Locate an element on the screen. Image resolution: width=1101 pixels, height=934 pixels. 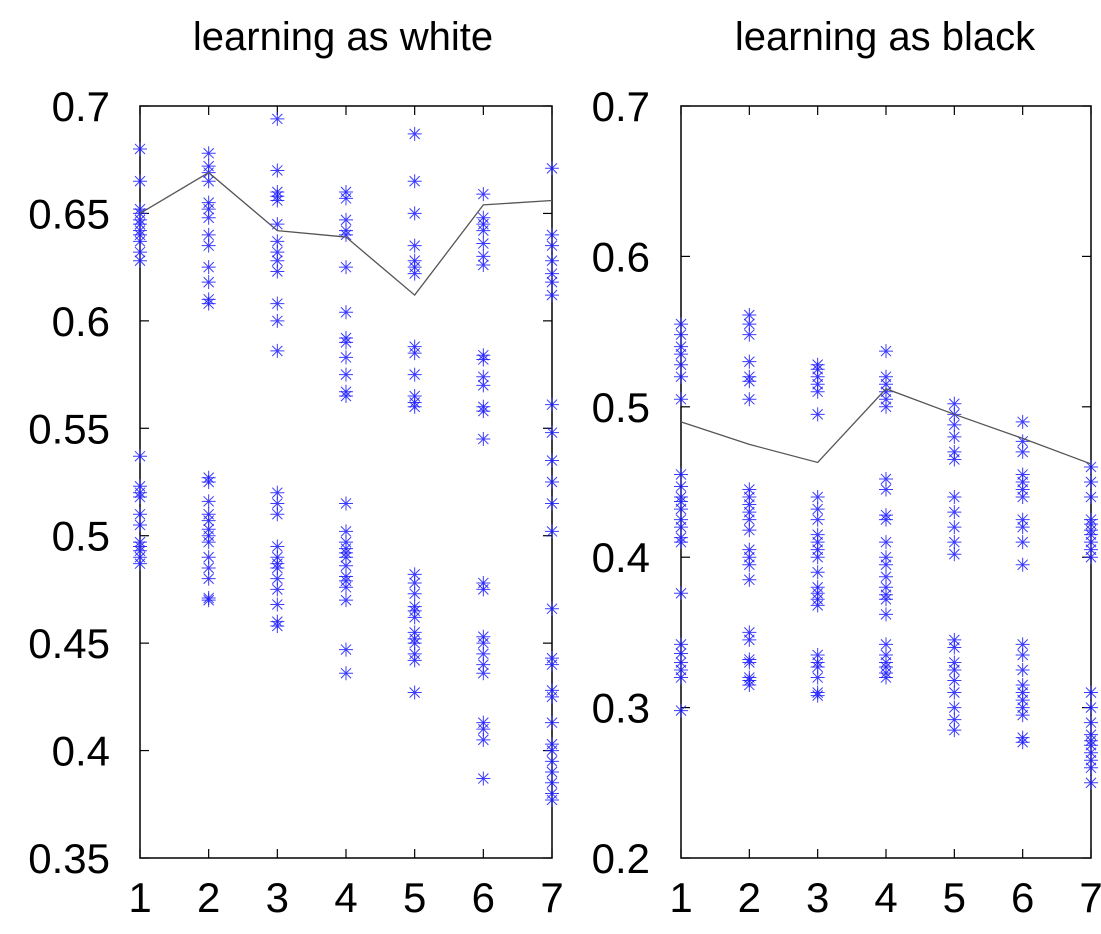
series-line is located at coordinates (346, 234).